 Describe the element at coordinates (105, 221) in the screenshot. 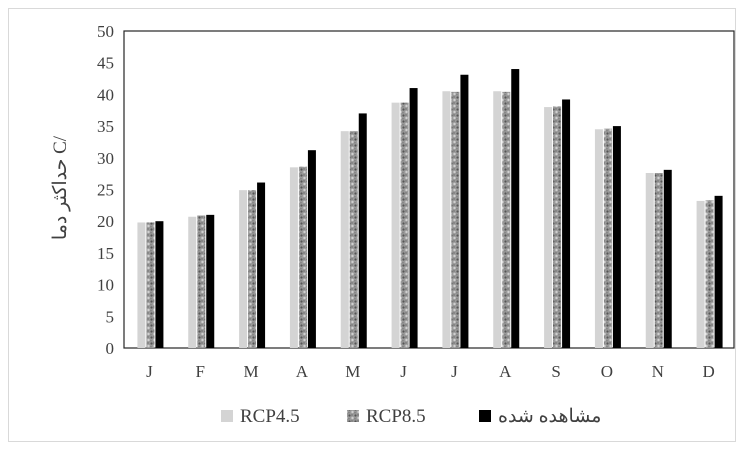

I see `y-tick-label: 20` at that location.